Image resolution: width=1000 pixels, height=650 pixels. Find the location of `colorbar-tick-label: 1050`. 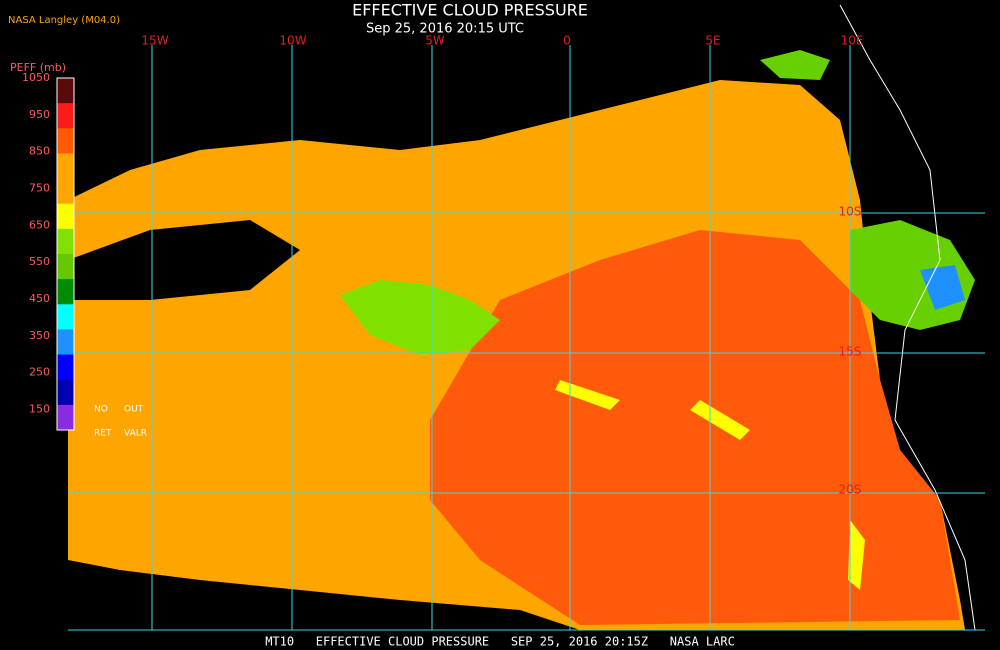

colorbar-tick-label: 1050 is located at coordinates (36, 77).